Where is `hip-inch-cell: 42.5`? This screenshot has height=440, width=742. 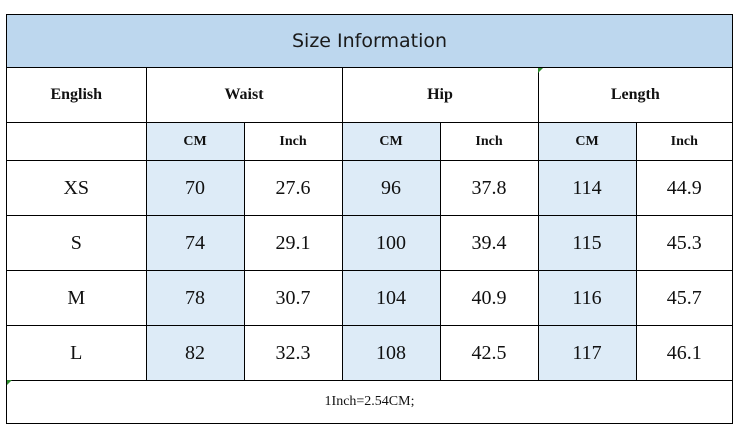 hip-inch-cell: 42.5 is located at coordinates (489, 353).